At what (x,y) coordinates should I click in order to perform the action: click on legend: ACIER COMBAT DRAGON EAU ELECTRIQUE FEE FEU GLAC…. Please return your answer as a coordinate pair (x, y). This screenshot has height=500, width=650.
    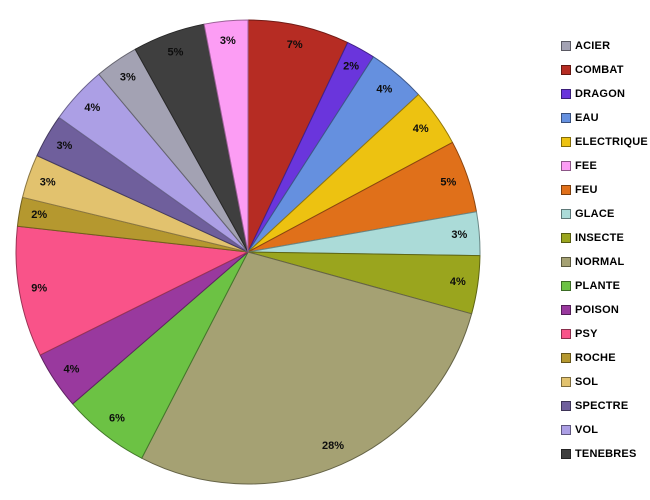
    Looking at the image, I should click on (604, 249).